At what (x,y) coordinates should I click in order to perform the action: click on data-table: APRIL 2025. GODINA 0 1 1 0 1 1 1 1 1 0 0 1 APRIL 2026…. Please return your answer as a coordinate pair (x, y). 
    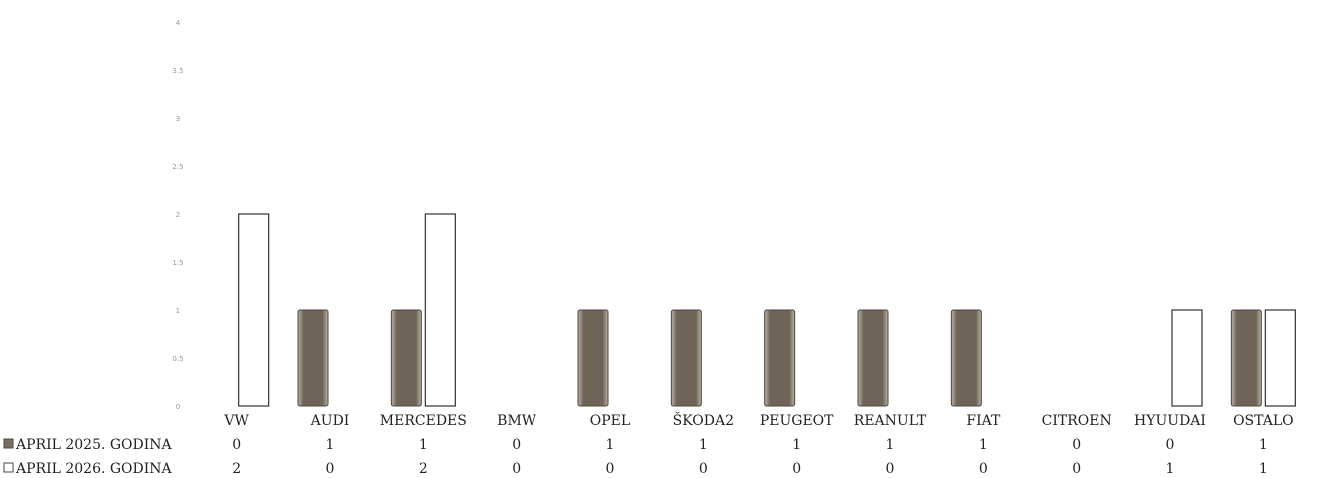
    Looking at the image, I should click on (635, 457).